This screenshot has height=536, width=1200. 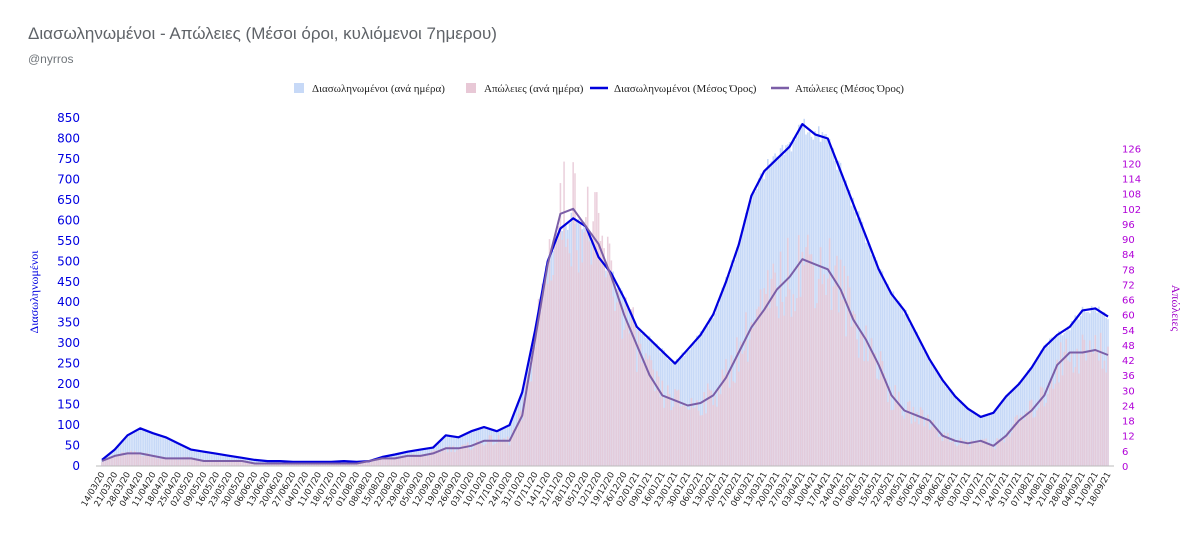 I want to click on chart-subtitle: @nyrros, so click(x=51, y=59).